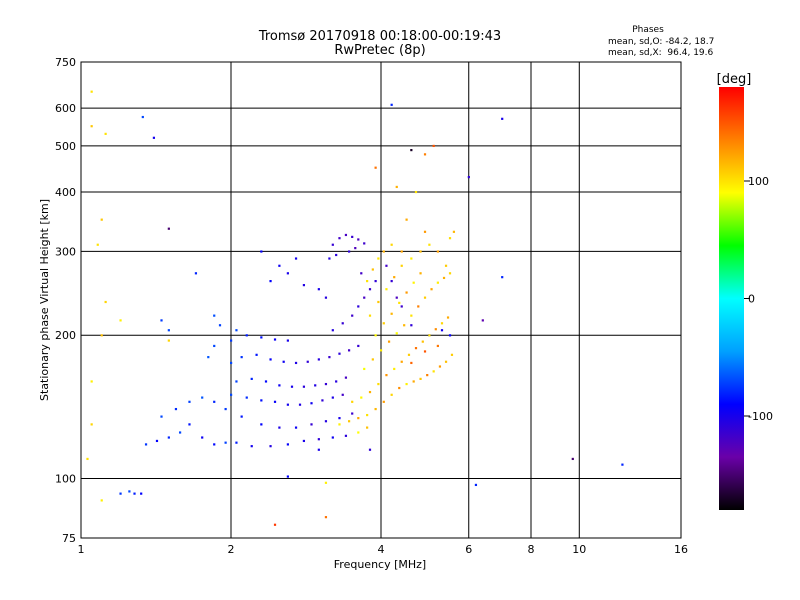 The height and width of the screenshot is (600, 800). What do you see at coordinates (734, 79) in the screenshot?
I see `colorbar-label: [deg]` at bounding box center [734, 79].